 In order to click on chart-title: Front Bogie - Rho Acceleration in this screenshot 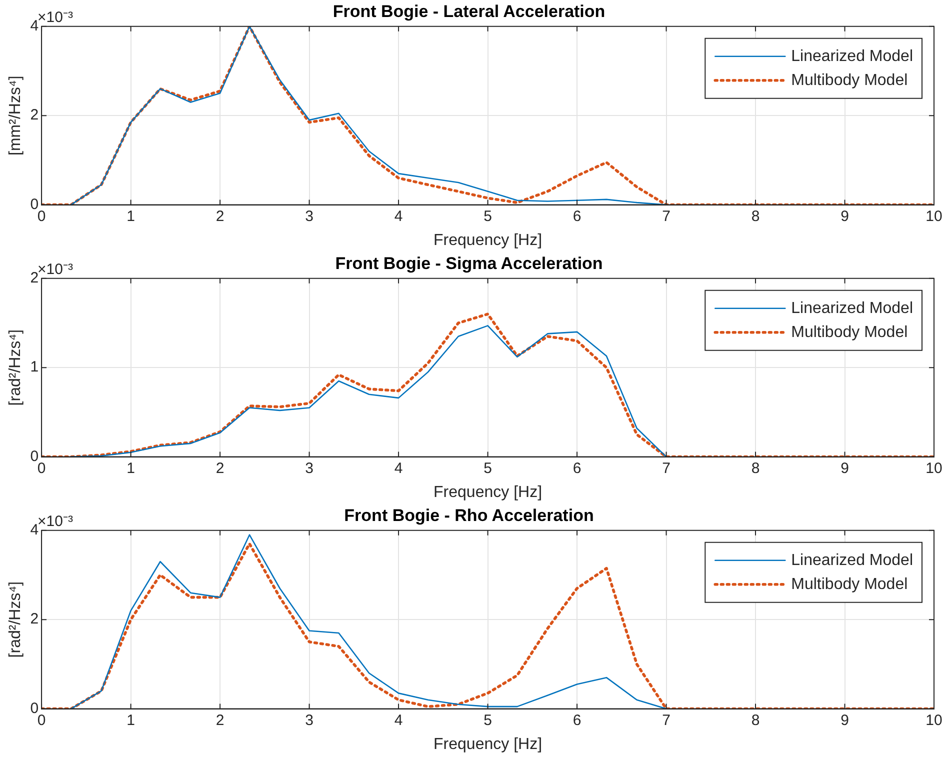, I will do `click(469, 515)`.